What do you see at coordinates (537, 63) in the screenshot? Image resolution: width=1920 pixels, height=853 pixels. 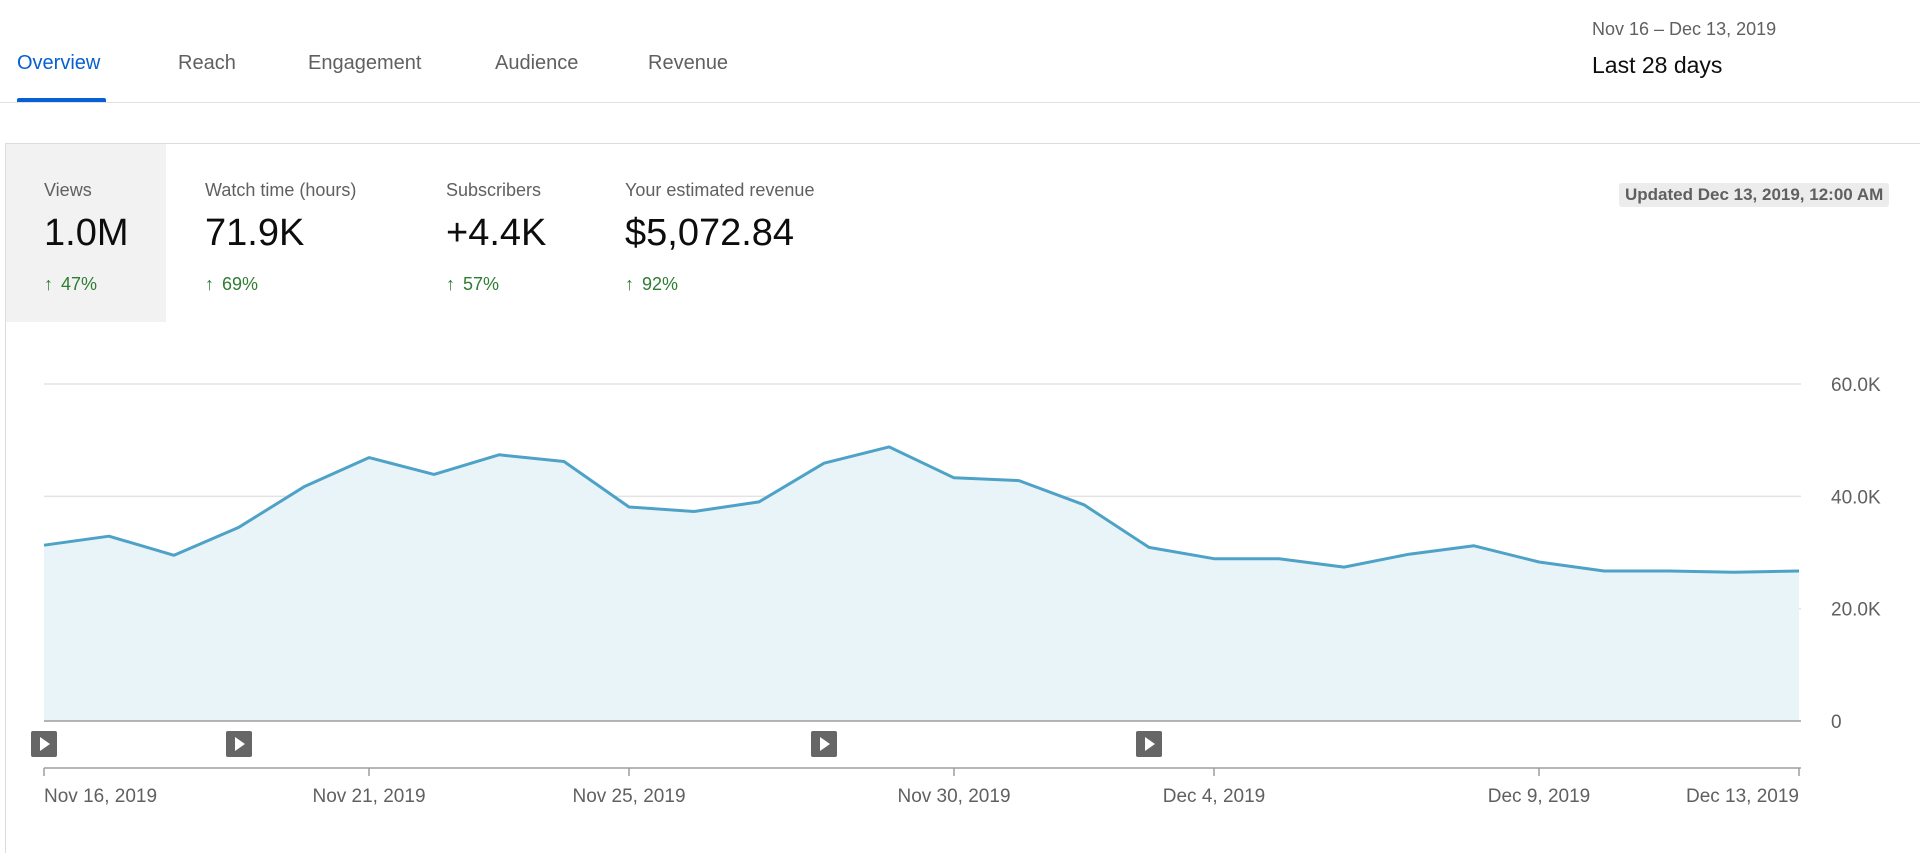 I see `tab-audience: Audience` at bounding box center [537, 63].